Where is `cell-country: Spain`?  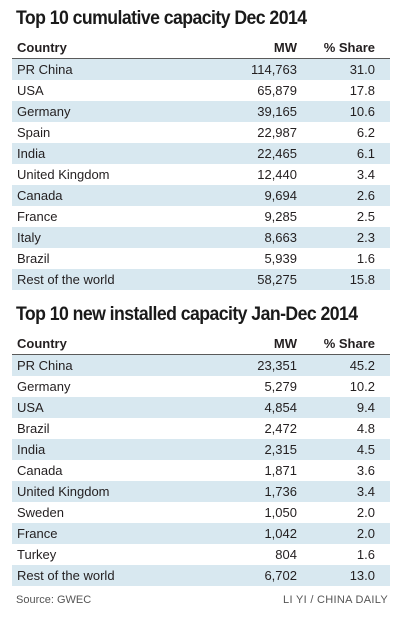
cell-country: Spain is located at coordinates (34, 132).